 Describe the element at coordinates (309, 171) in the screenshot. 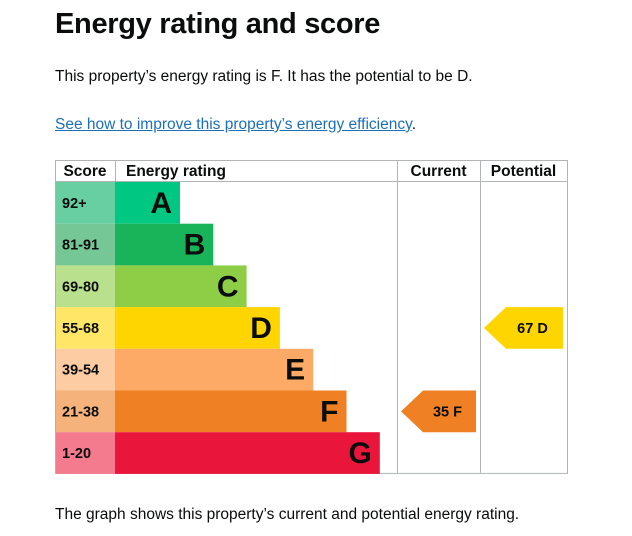

I see `chart-headers: Score Energy rating Current Potential` at that location.